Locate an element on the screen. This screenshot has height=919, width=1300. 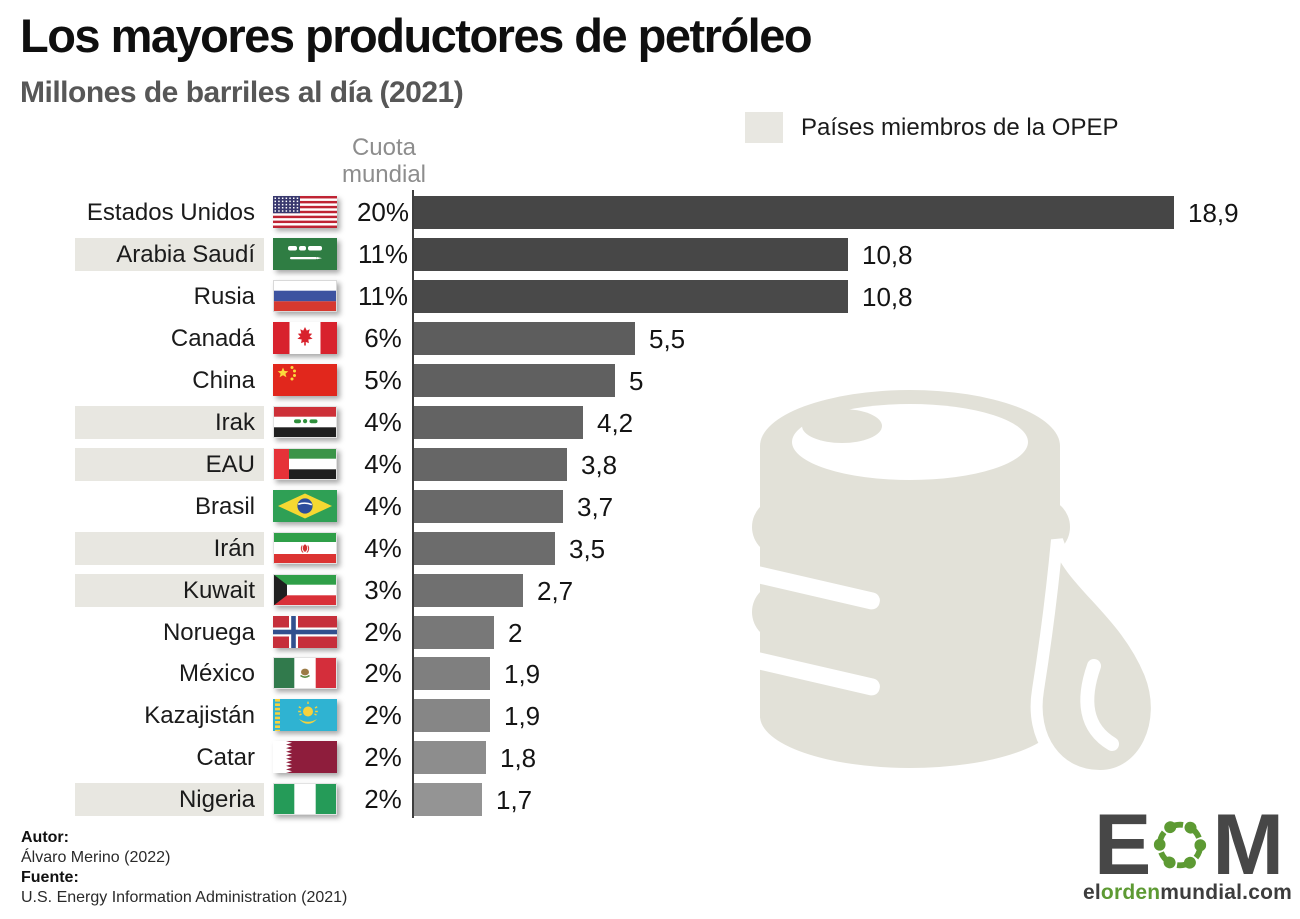
flag-qa-icon is located at coordinates (305, 757).